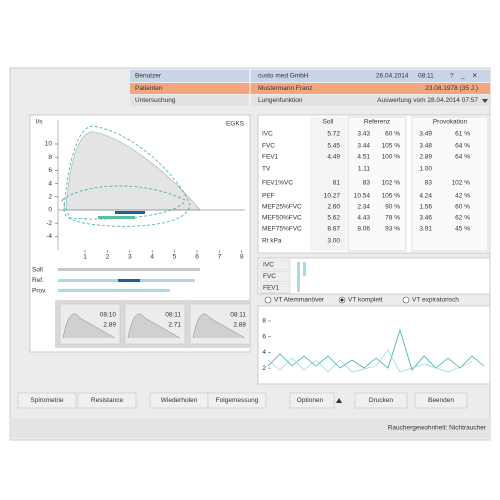  Describe the element at coordinates (328, 122) in the screenshot. I see `col-header: Soll` at that location.